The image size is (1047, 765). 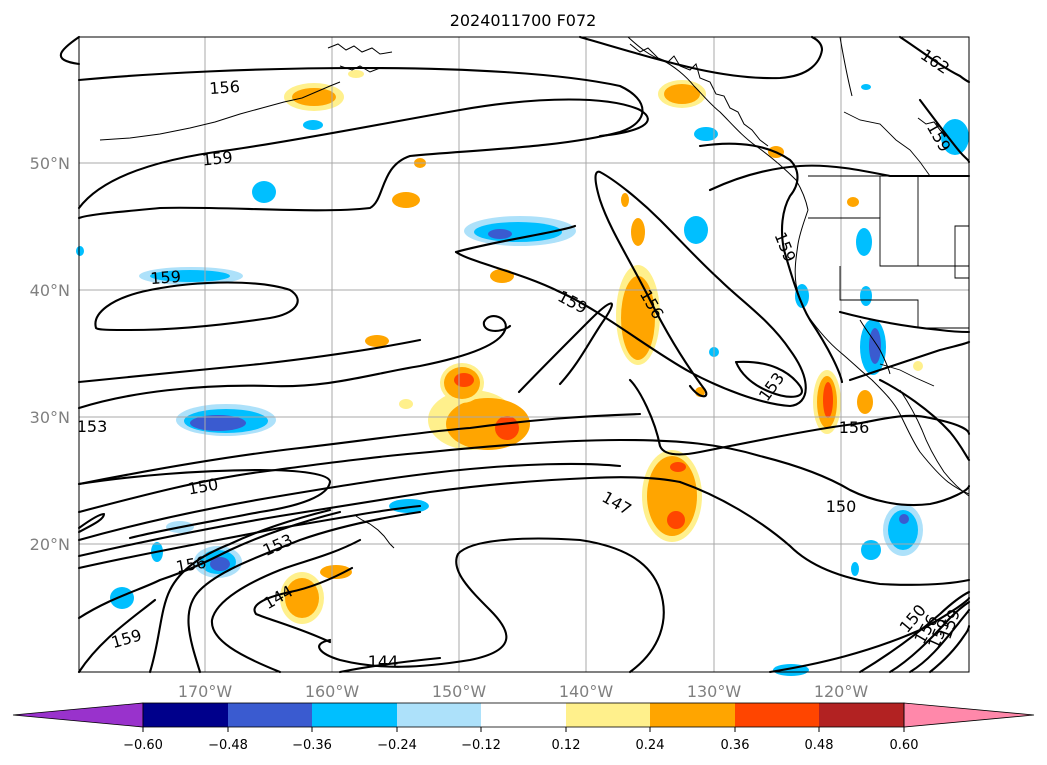 I want to click on colorbar-tick-label: 0.48, so click(x=819, y=745).